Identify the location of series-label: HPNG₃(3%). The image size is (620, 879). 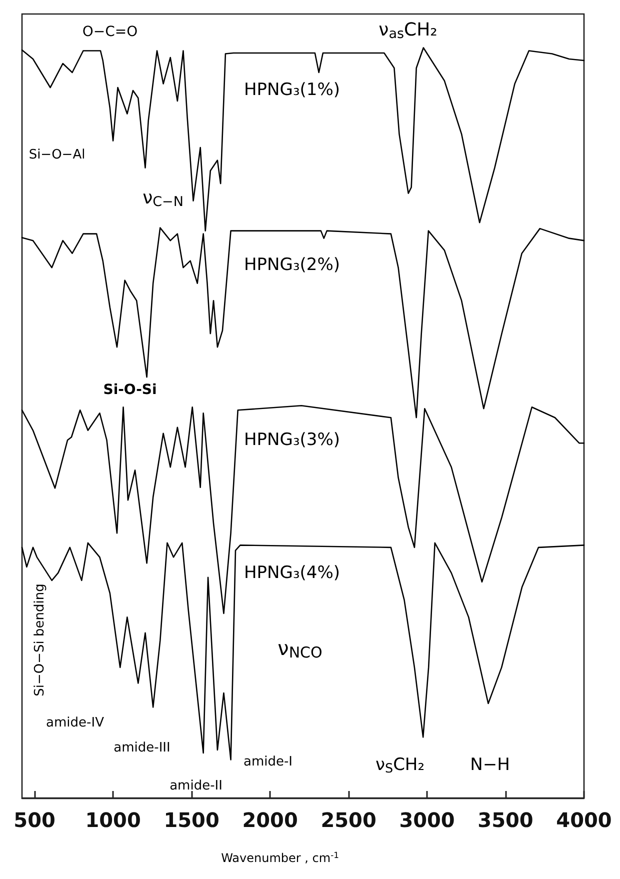
(292, 440).